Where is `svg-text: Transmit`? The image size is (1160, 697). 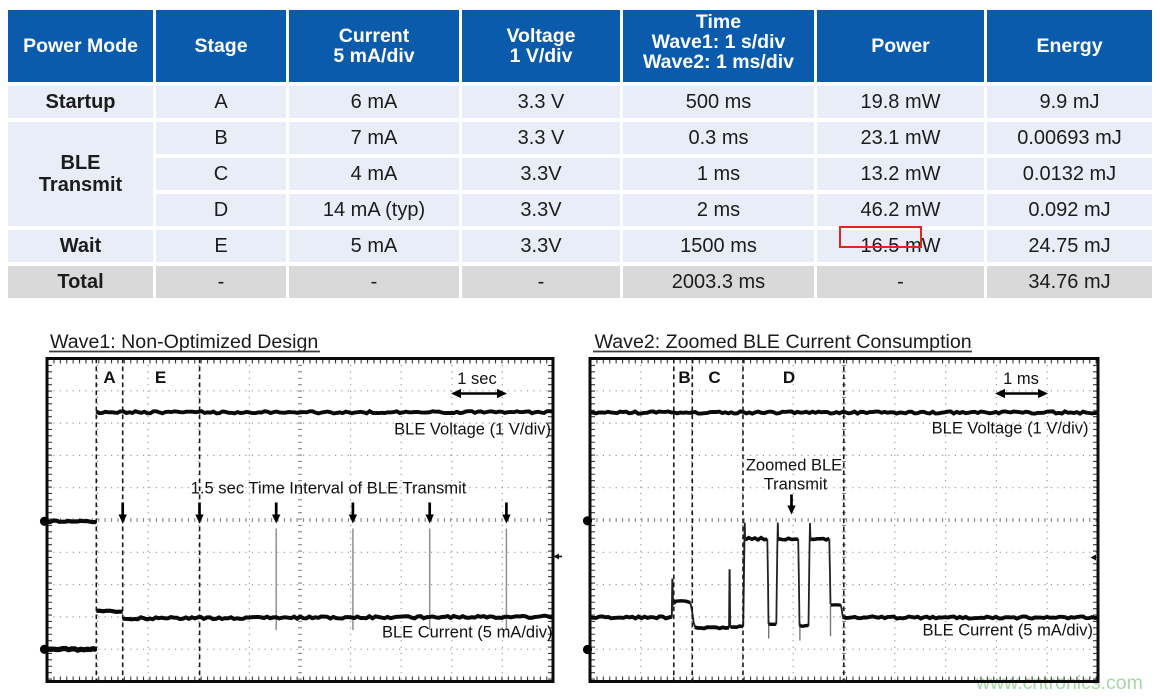 svg-text: Transmit is located at coordinates (796, 485).